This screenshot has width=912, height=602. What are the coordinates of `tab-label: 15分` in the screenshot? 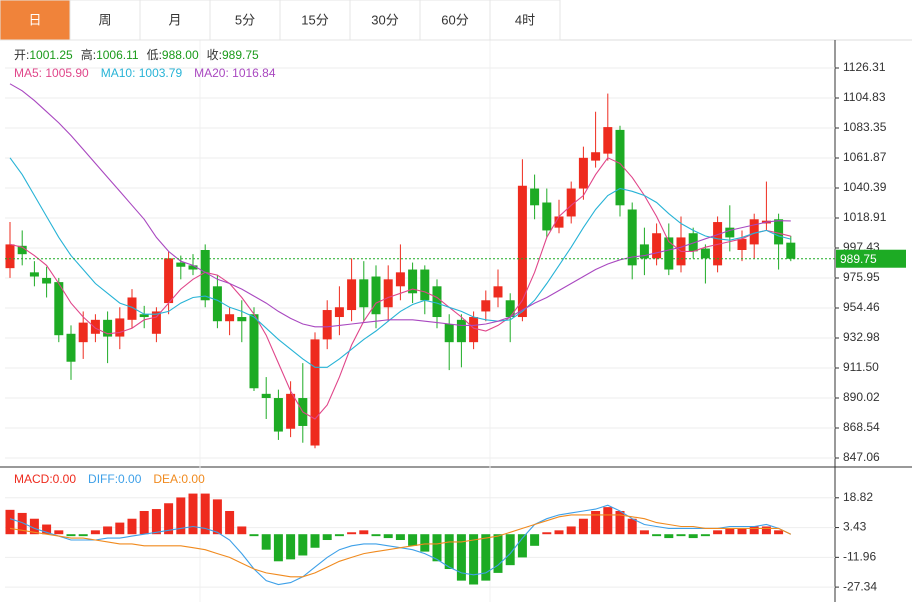 It's located at (314, 19).